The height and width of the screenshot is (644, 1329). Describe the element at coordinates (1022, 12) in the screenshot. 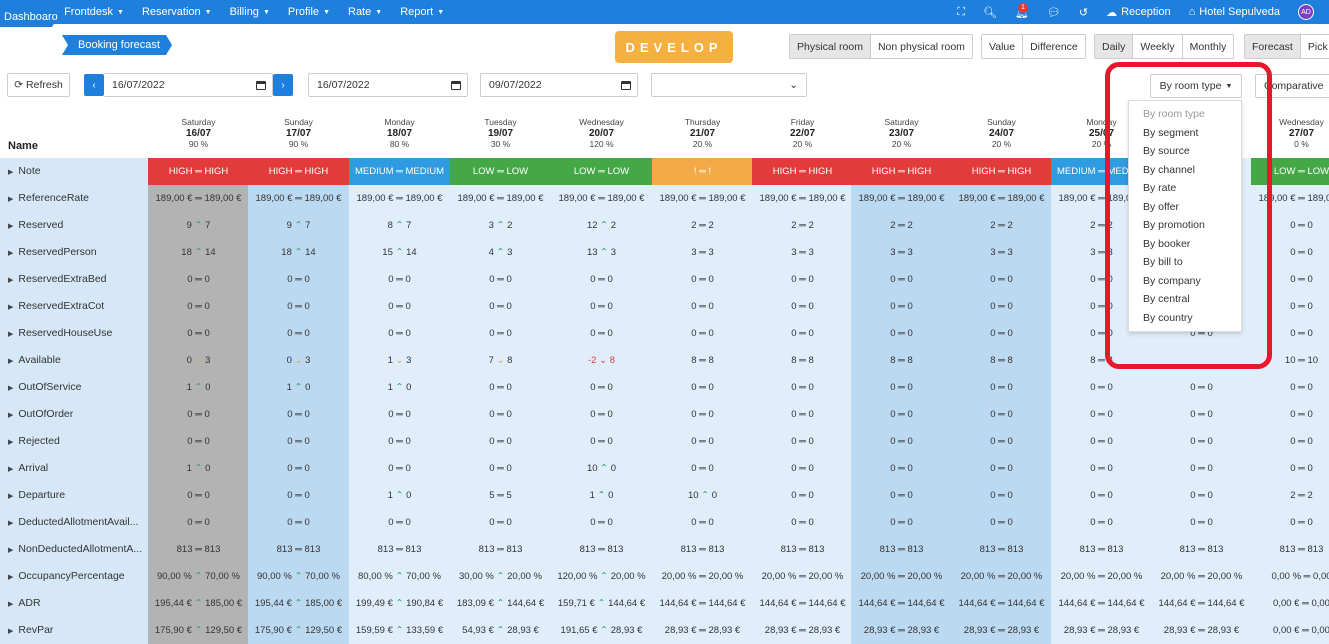

I see `bell-icon: 🔔︎1` at that location.